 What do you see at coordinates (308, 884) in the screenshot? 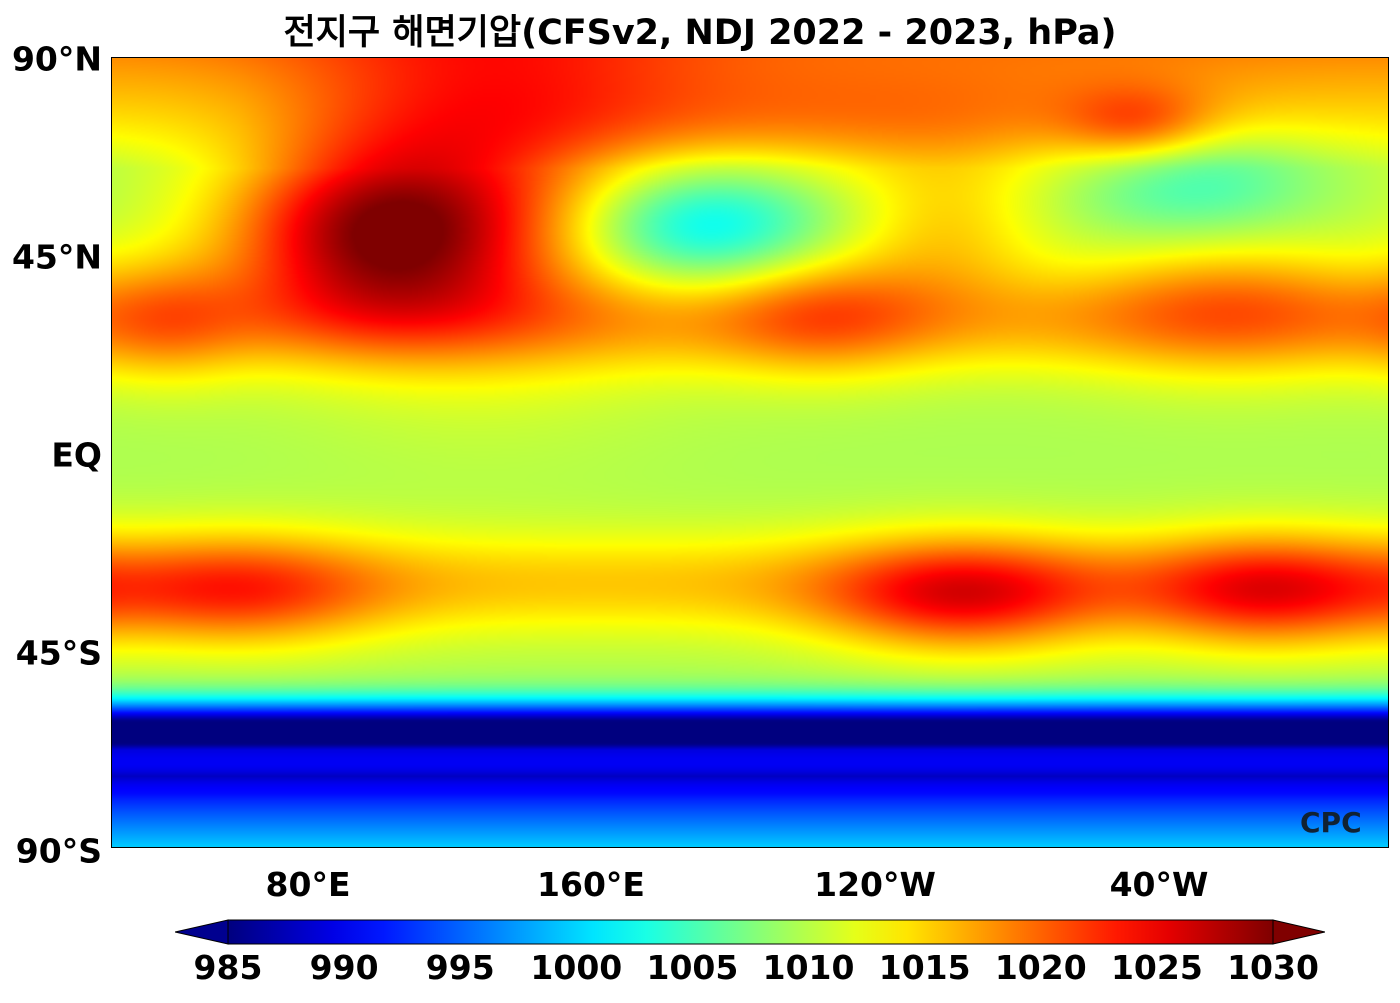
I see `lon-label-80e: 80°E` at bounding box center [308, 884].